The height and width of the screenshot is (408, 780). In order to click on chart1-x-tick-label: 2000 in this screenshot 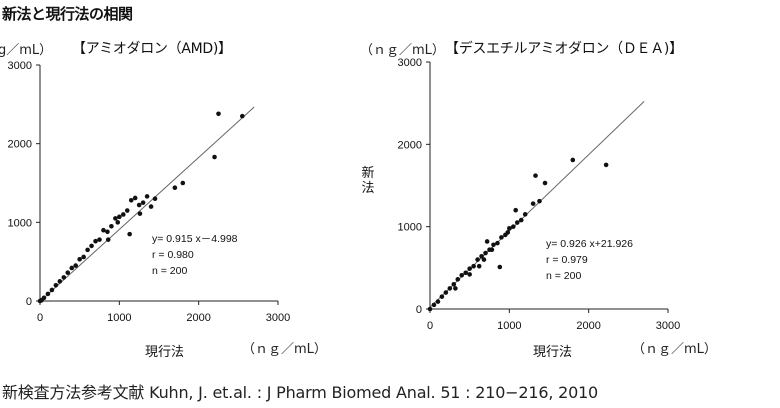, I will do `click(198, 318)`.